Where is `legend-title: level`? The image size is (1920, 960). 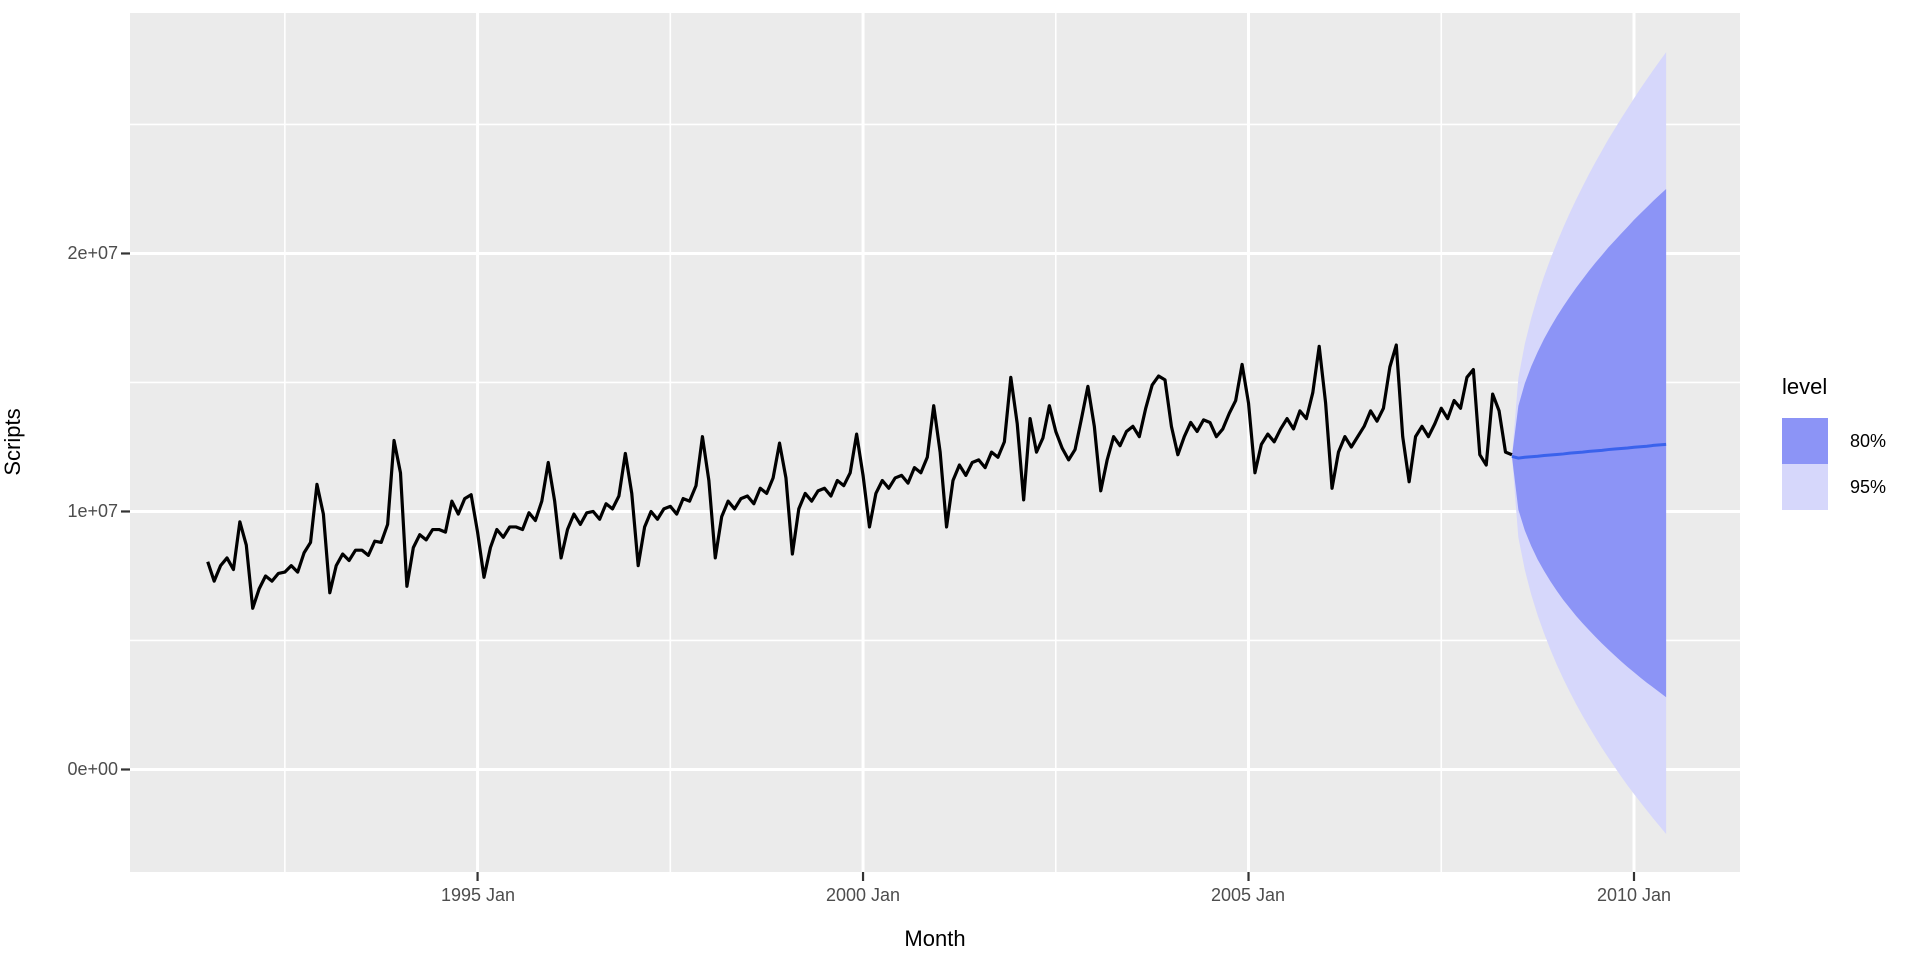
legend-title: level is located at coordinates (1805, 386).